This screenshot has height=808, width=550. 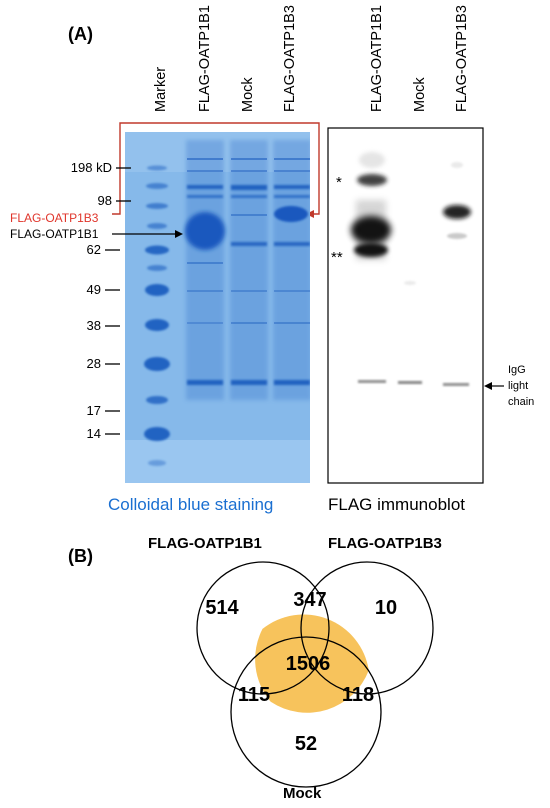 What do you see at coordinates (94, 289) in the screenshot?
I see `mw-label-49: 49` at bounding box center [94, 289].